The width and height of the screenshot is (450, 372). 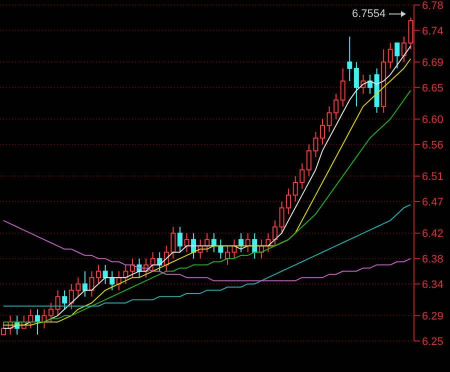 I want to click on y-tick-label: 6.34, so click(x=433, y=284).